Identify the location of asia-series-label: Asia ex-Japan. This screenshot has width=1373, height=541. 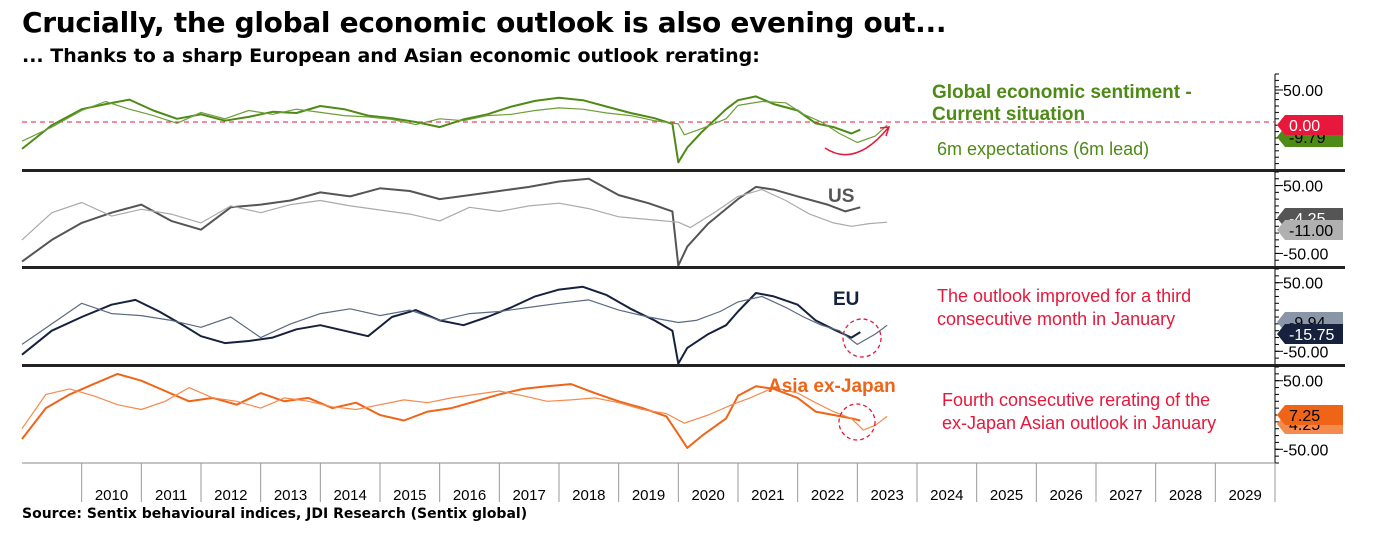
(832, 386).